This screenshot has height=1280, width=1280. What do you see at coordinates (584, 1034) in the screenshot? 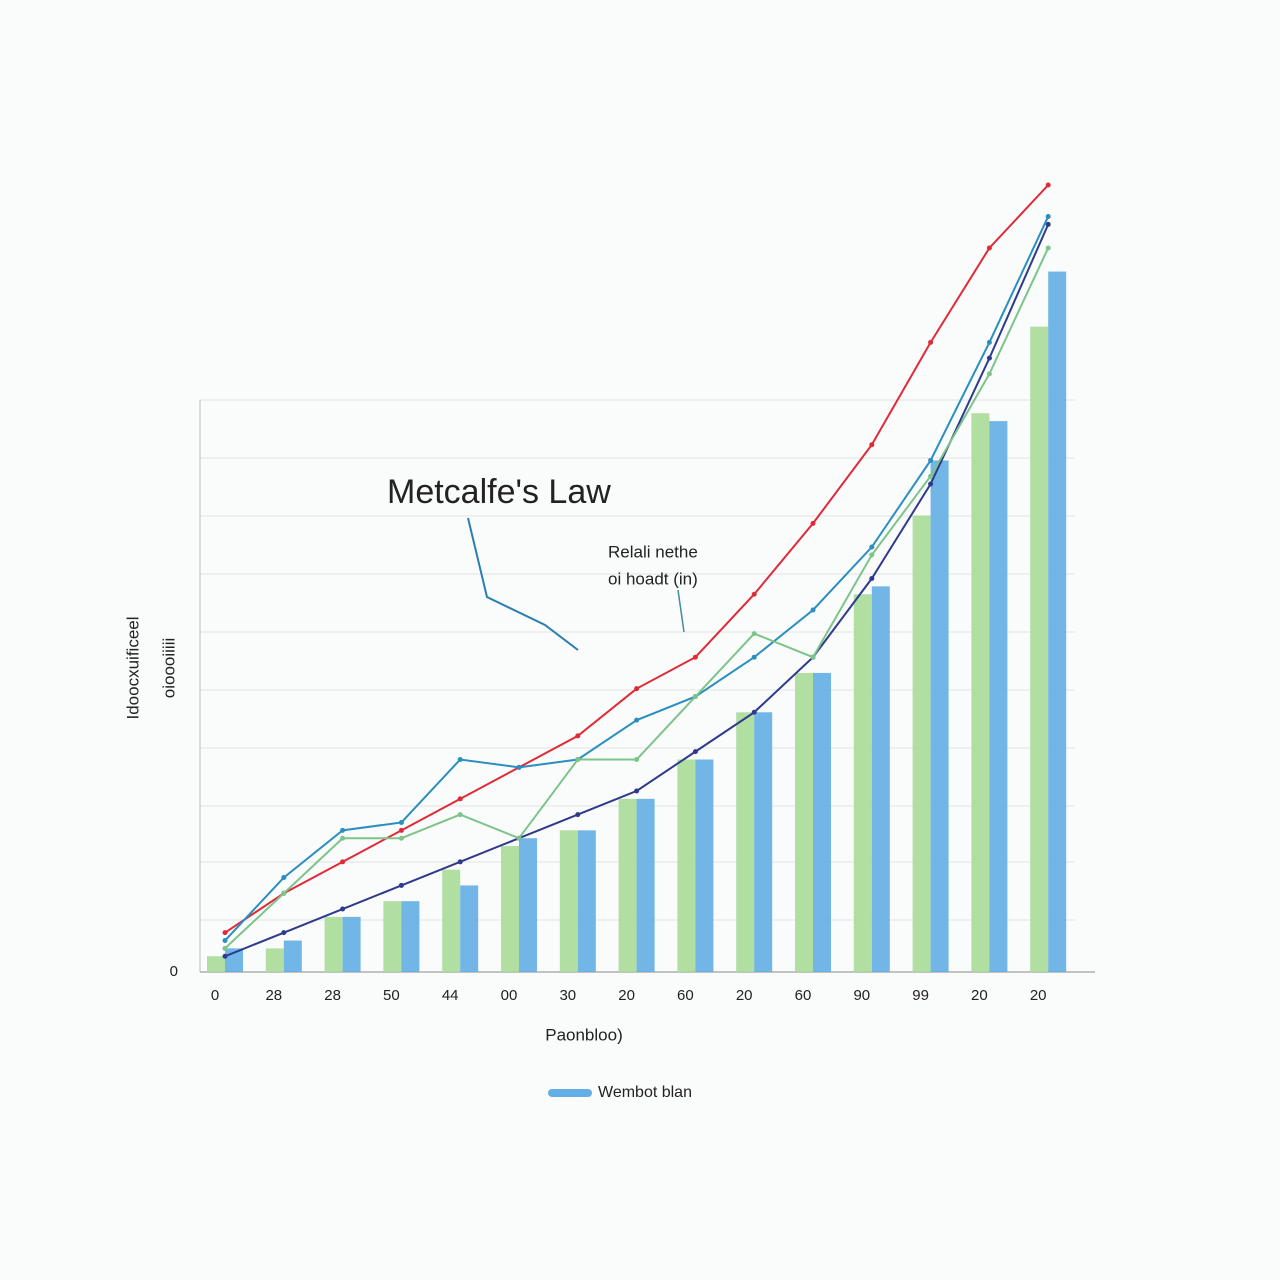
I see `x-axis-label: Paonbloo)` at bounding box center [584, 1034].